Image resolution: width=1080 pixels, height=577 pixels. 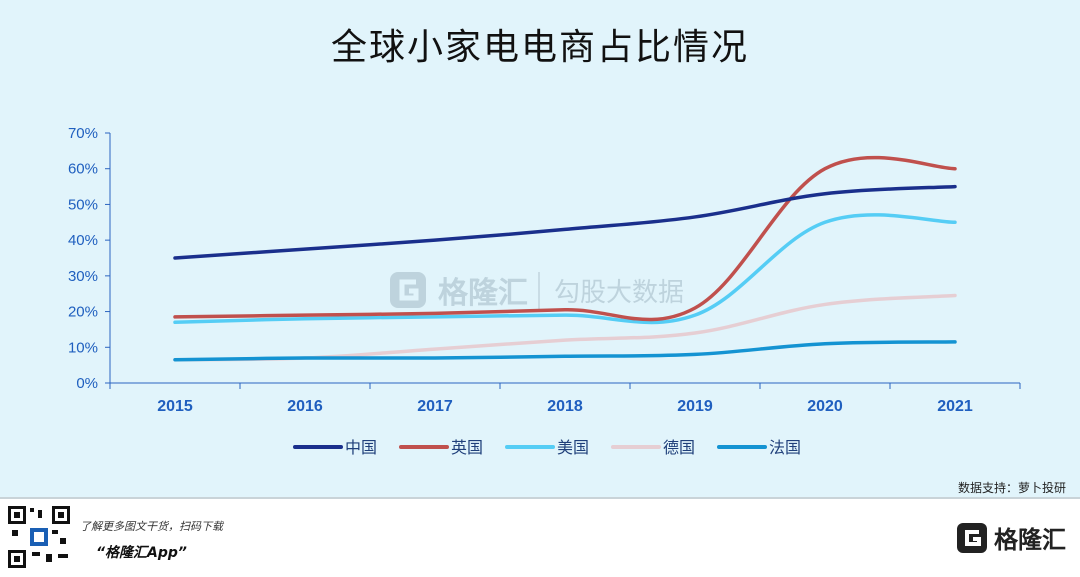 I want to click on legend-label: 美国, so click(x=573, y=447).